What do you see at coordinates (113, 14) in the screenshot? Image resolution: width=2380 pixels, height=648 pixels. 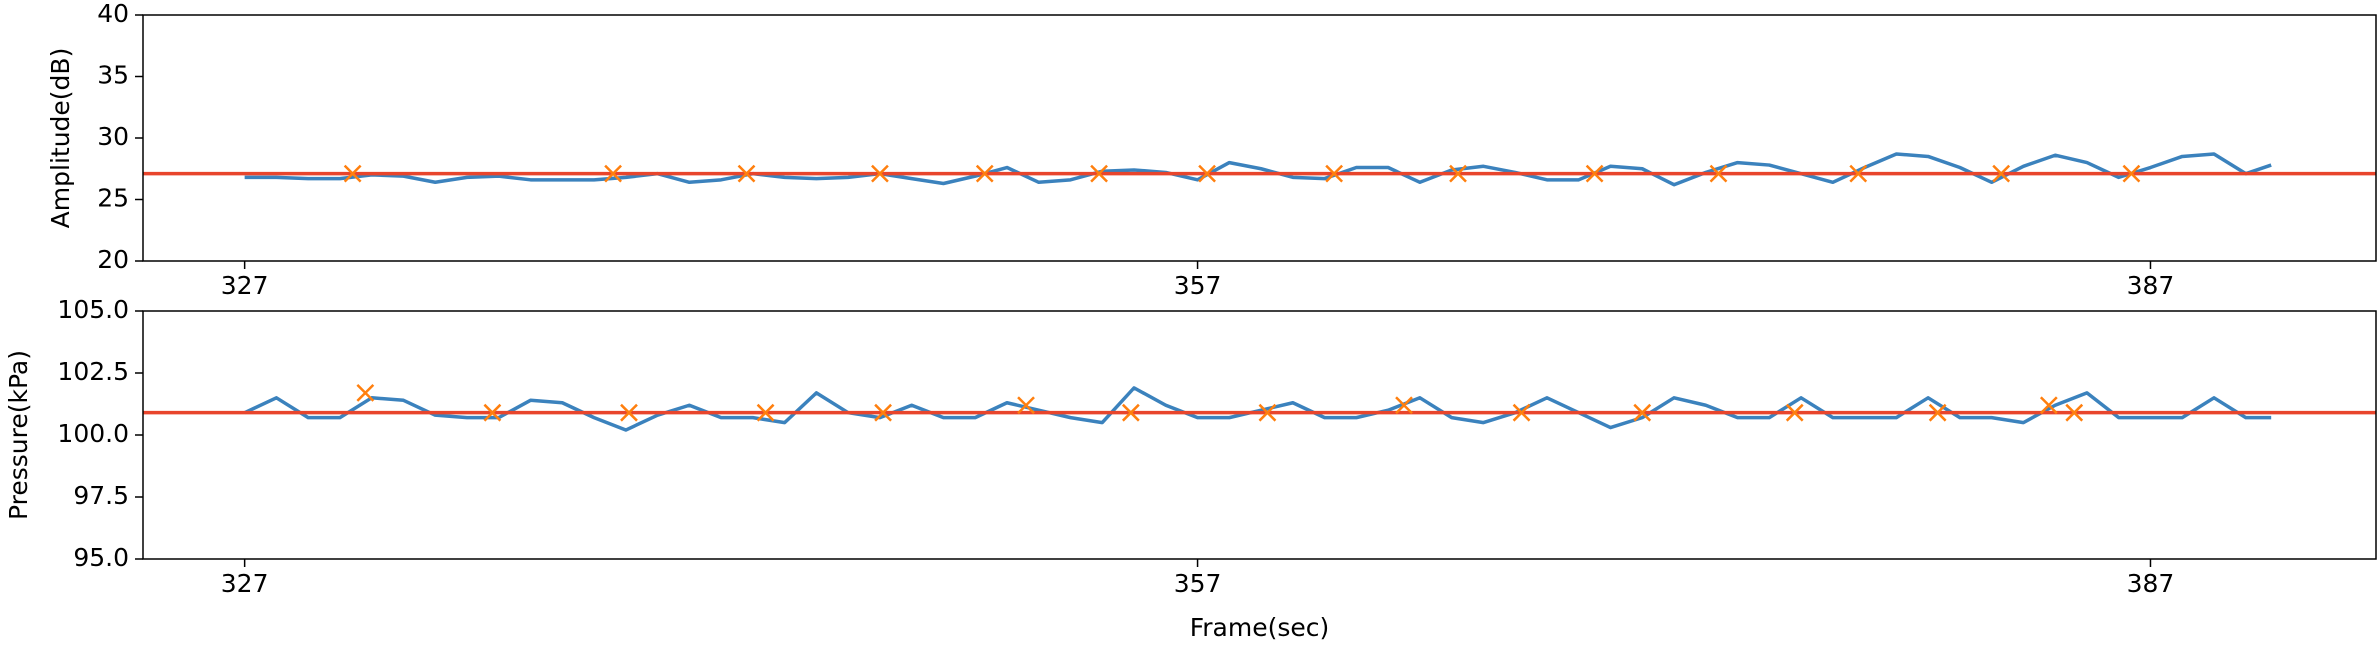 I see `y-tick-label: 40` at bounding box center [113, 14].